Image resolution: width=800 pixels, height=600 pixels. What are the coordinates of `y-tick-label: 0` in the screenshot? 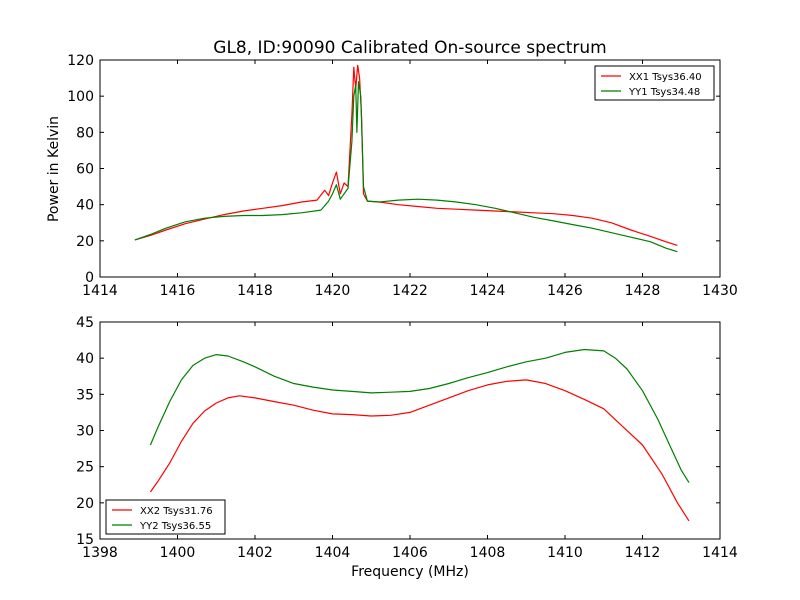 It's located at (89, 278).